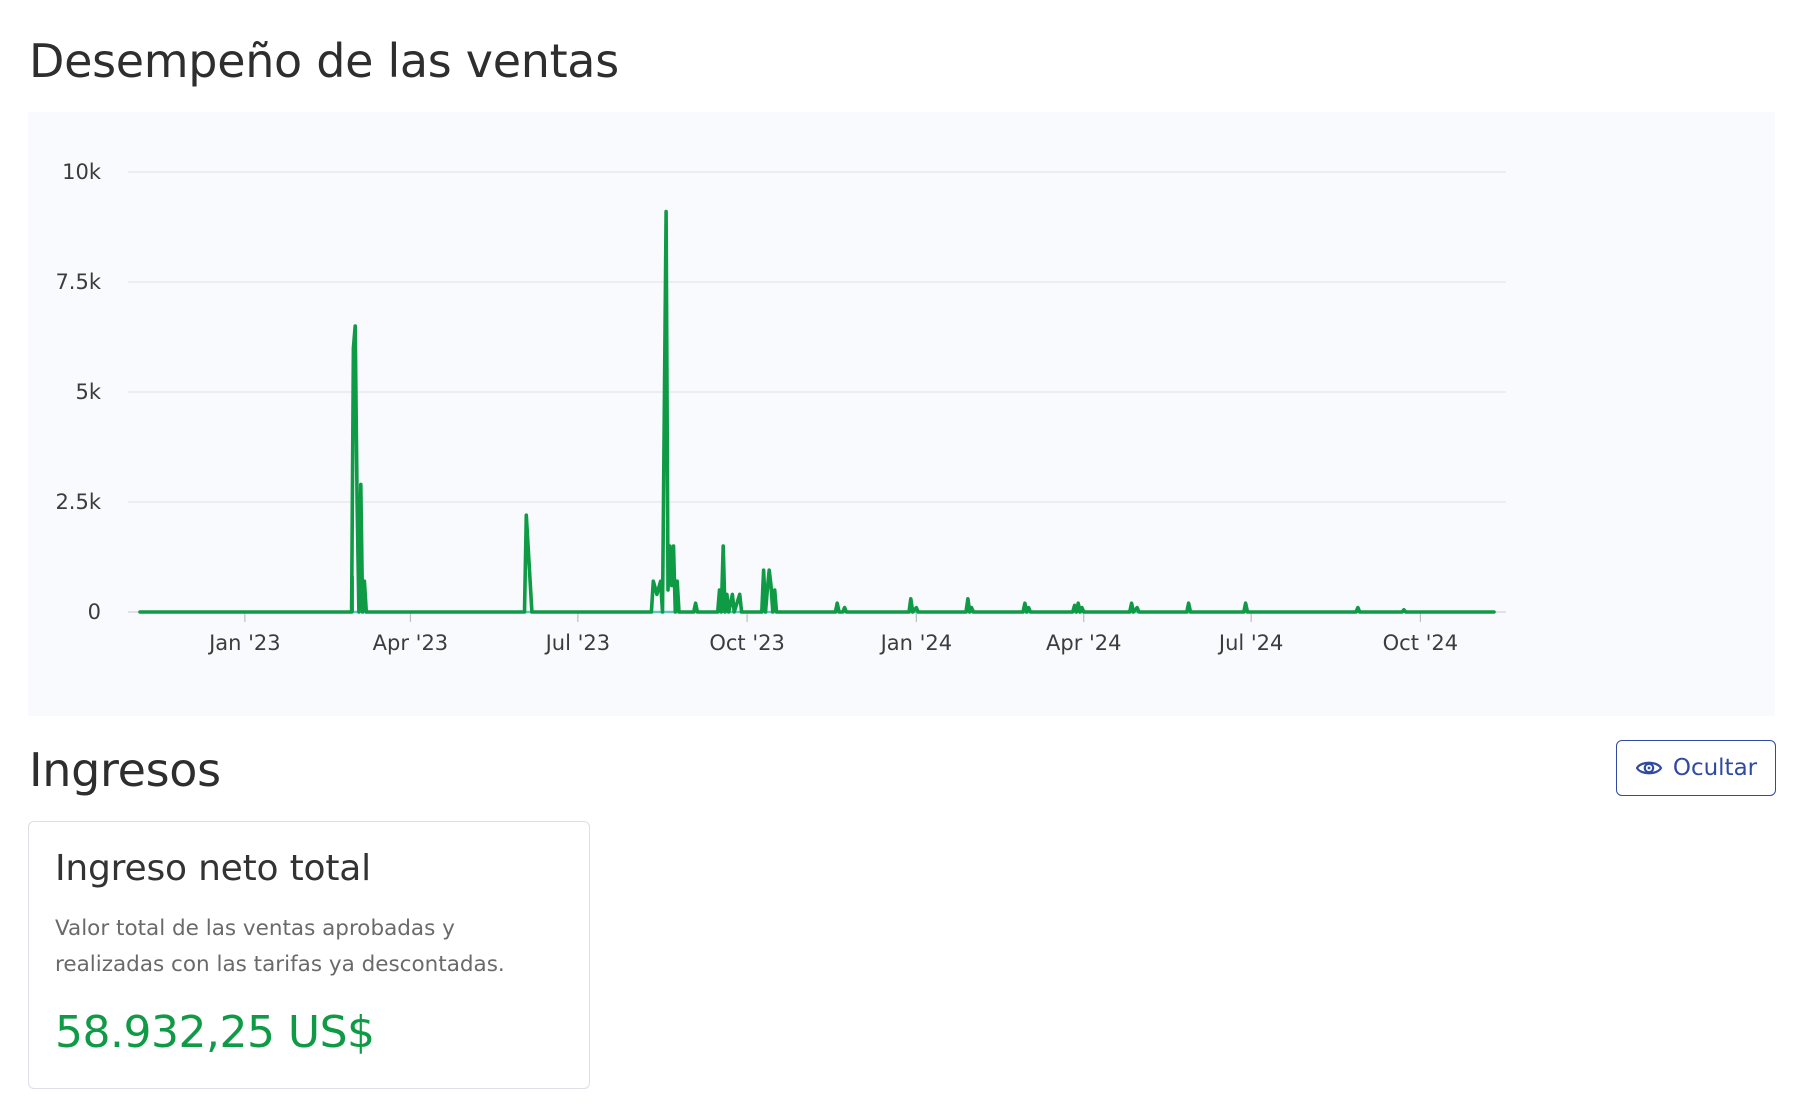  I want to click on x-tick-label: Oct '24, so click(1420, 643).